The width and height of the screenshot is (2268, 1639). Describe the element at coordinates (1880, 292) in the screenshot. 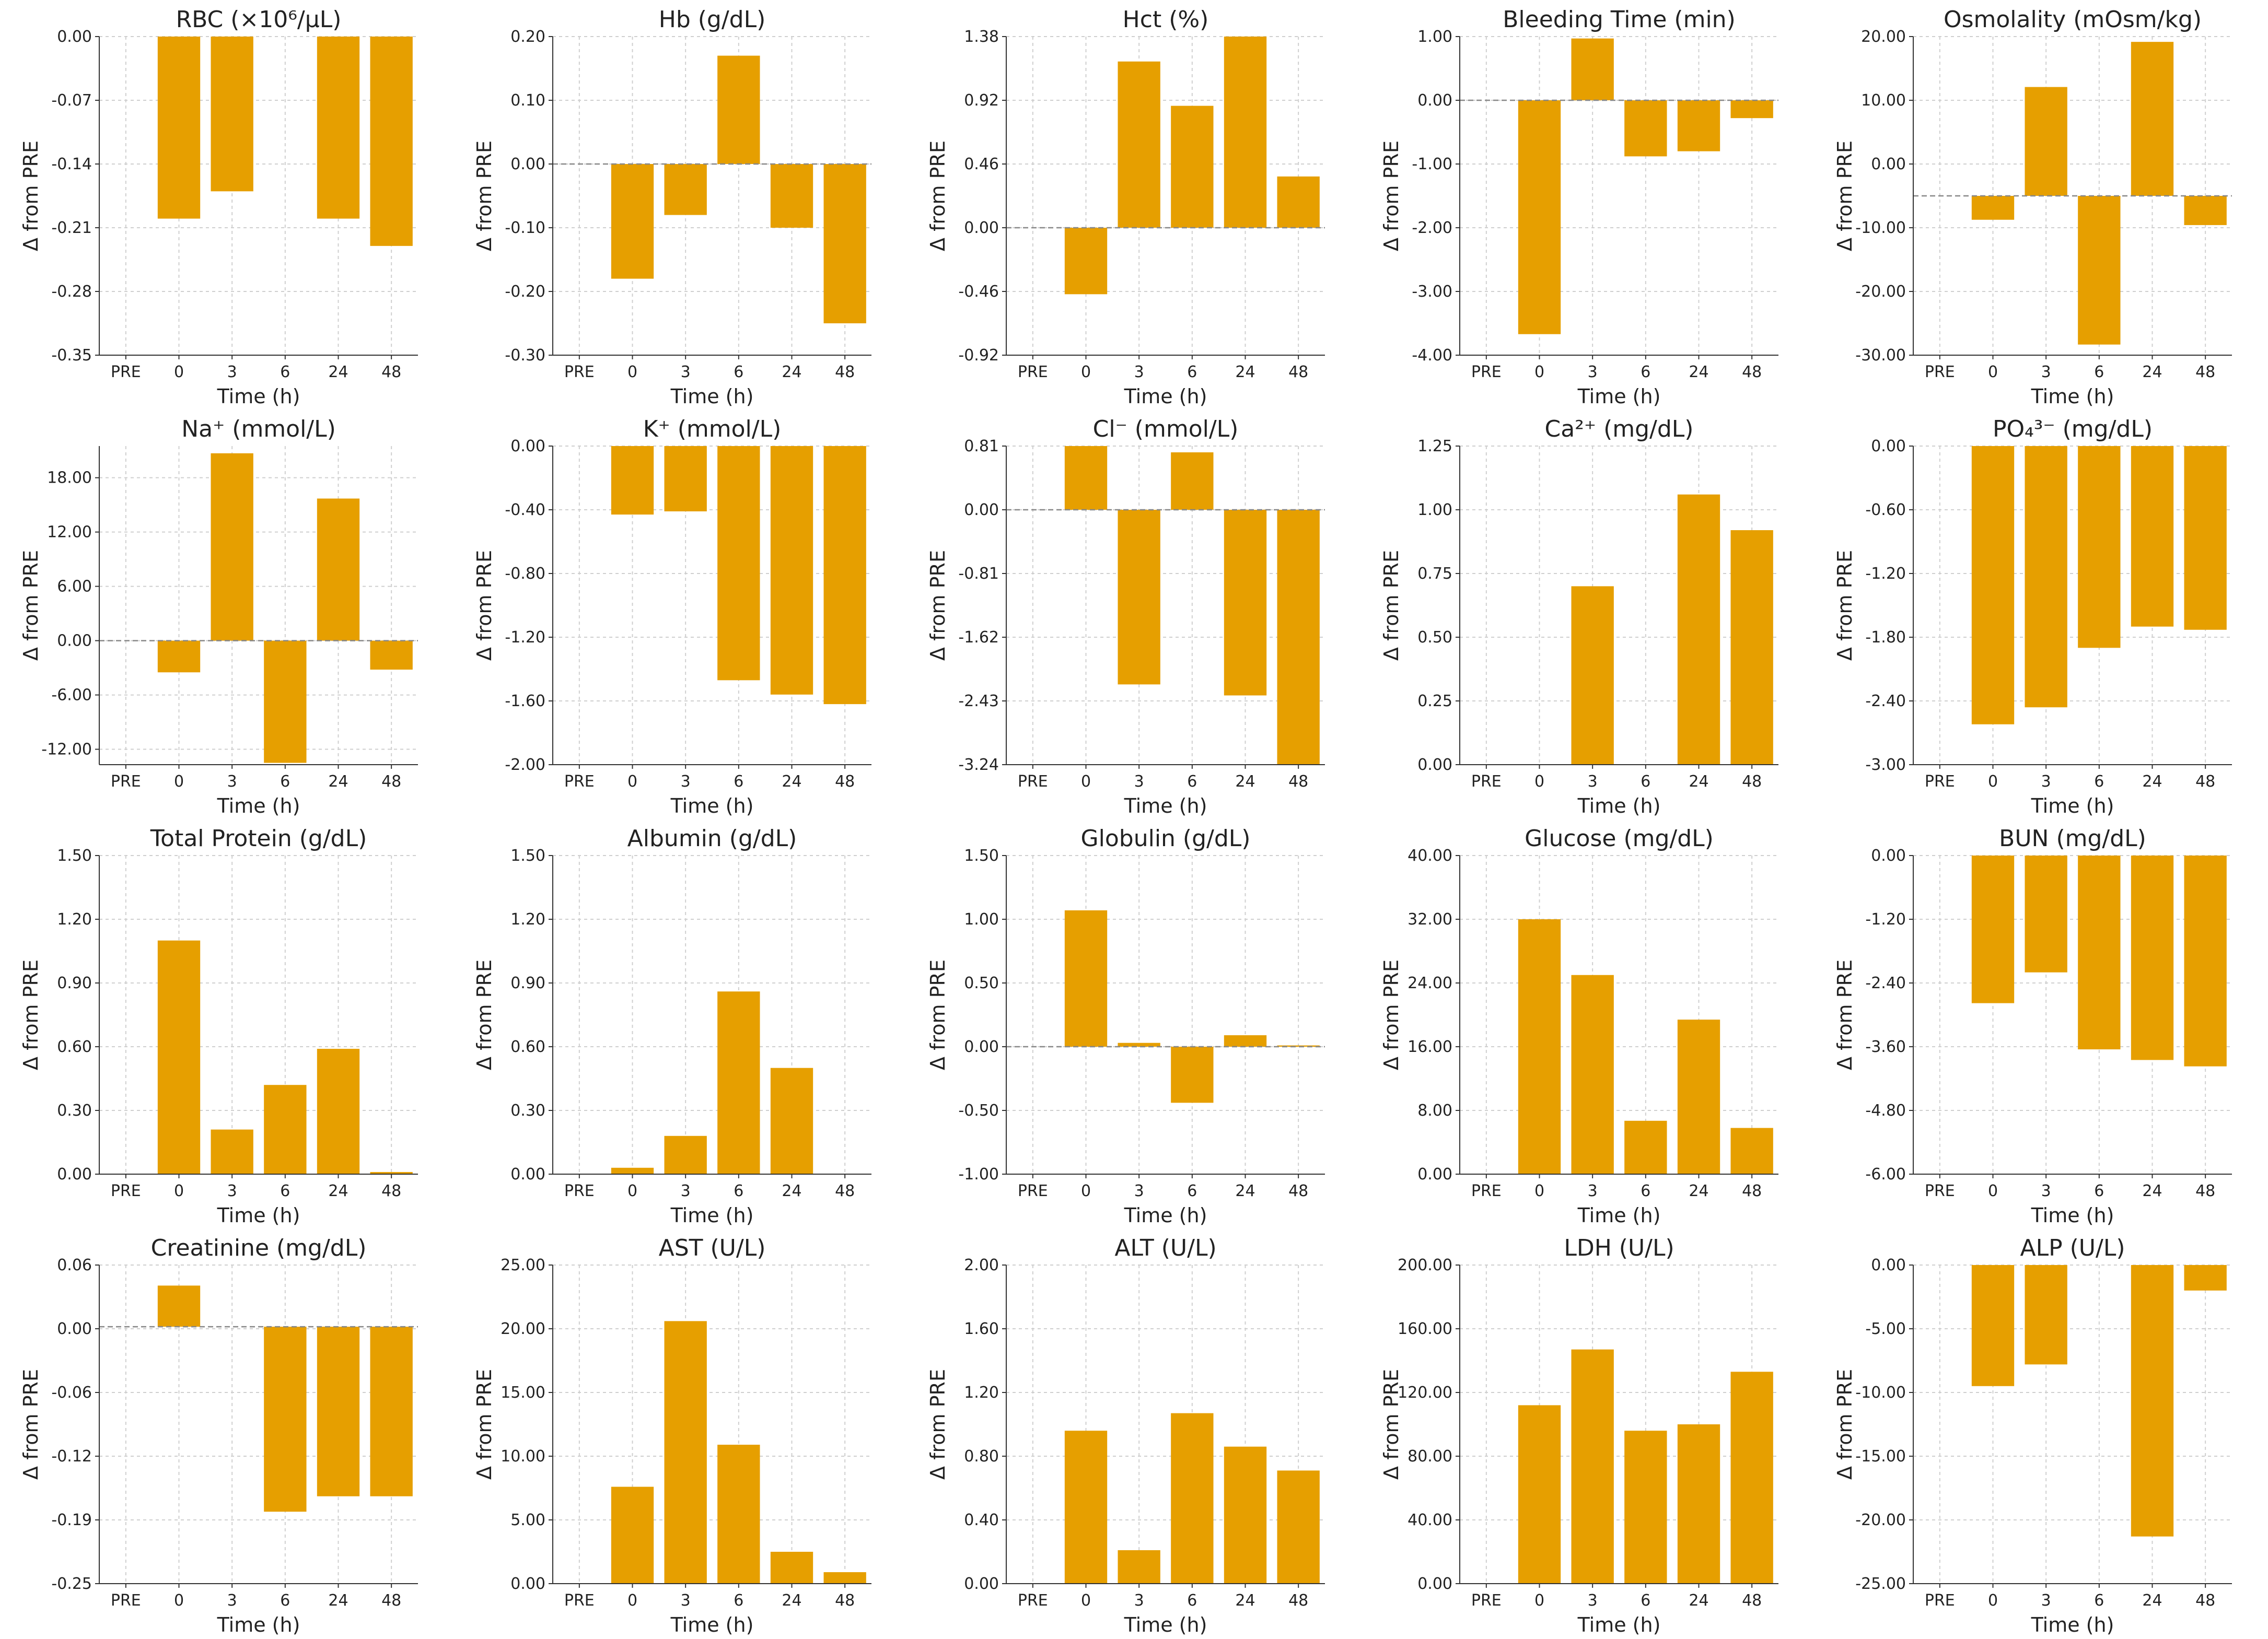

I see `y-tick-label: -20.00` at that location.